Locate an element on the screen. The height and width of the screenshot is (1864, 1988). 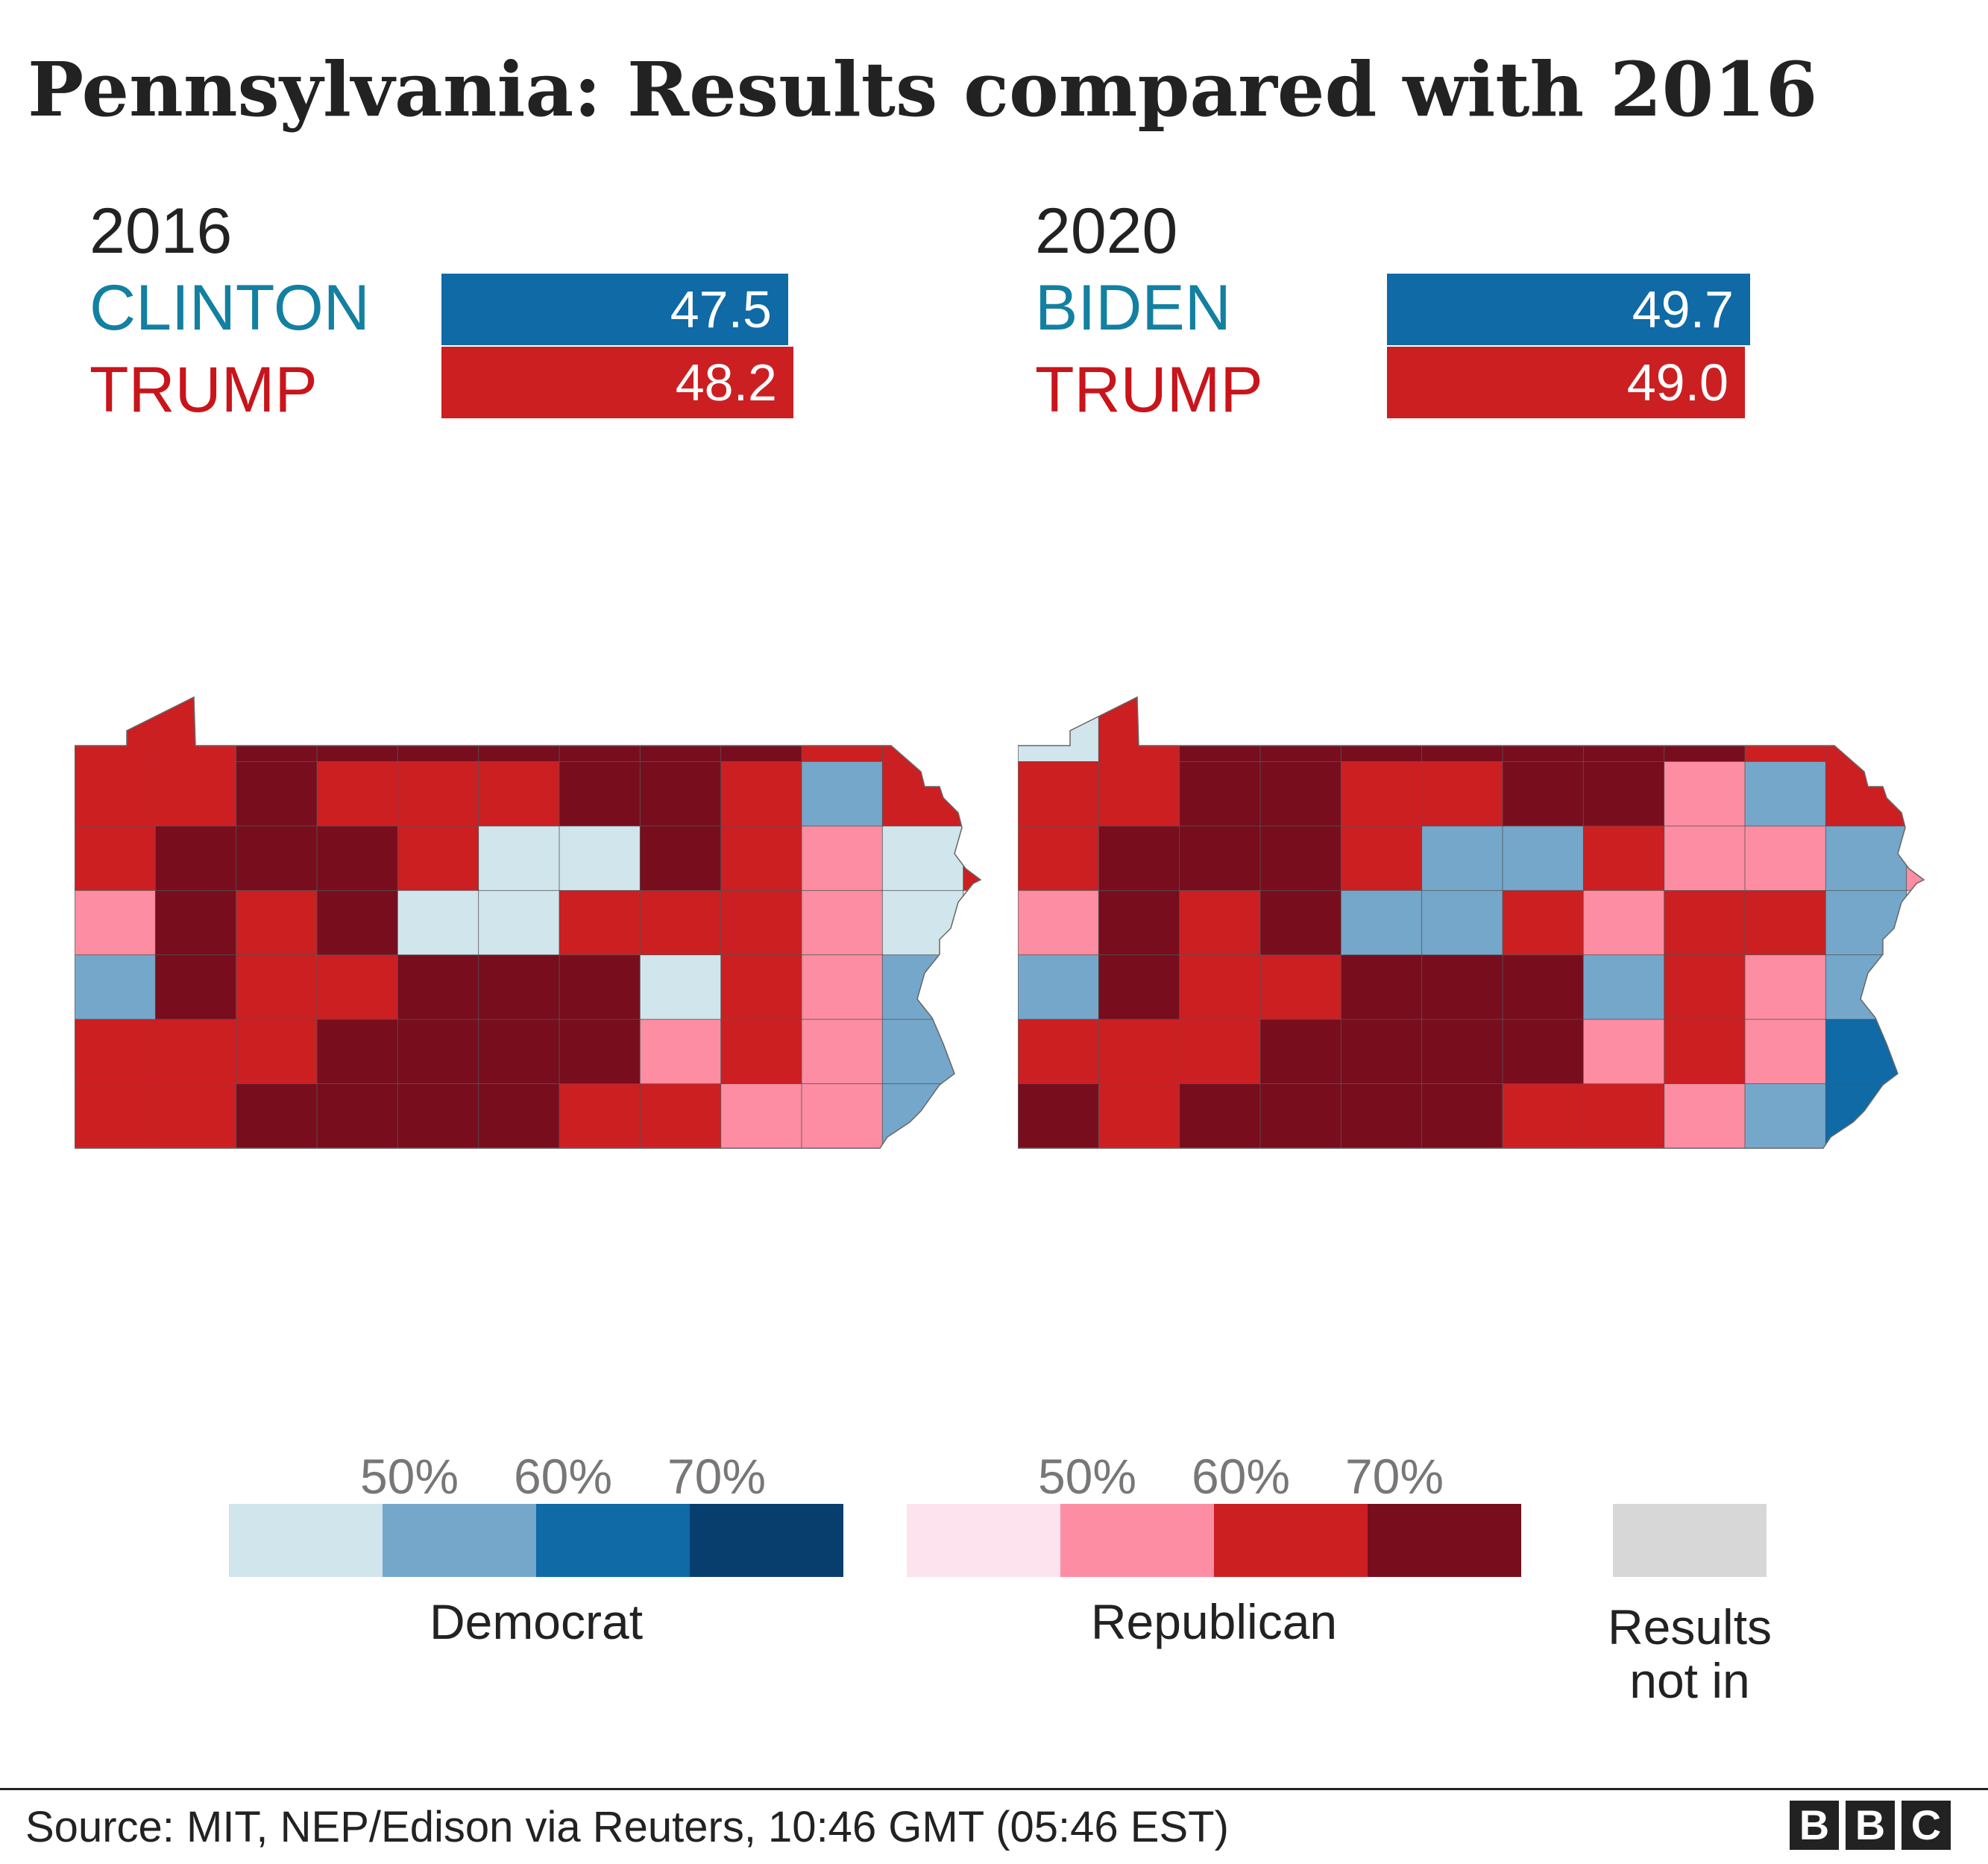
dem-legend-tick-60: 60% is located at coordinates (563, 1476).